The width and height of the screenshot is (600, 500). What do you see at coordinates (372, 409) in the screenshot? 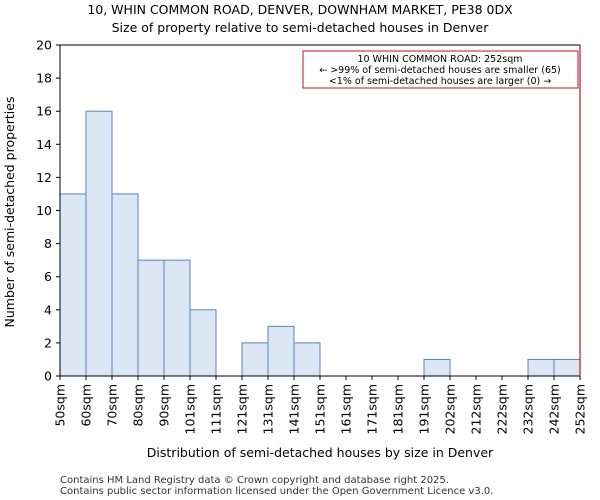
I see `x-tick-label: 171sqm` at bounding box center [372, 409].